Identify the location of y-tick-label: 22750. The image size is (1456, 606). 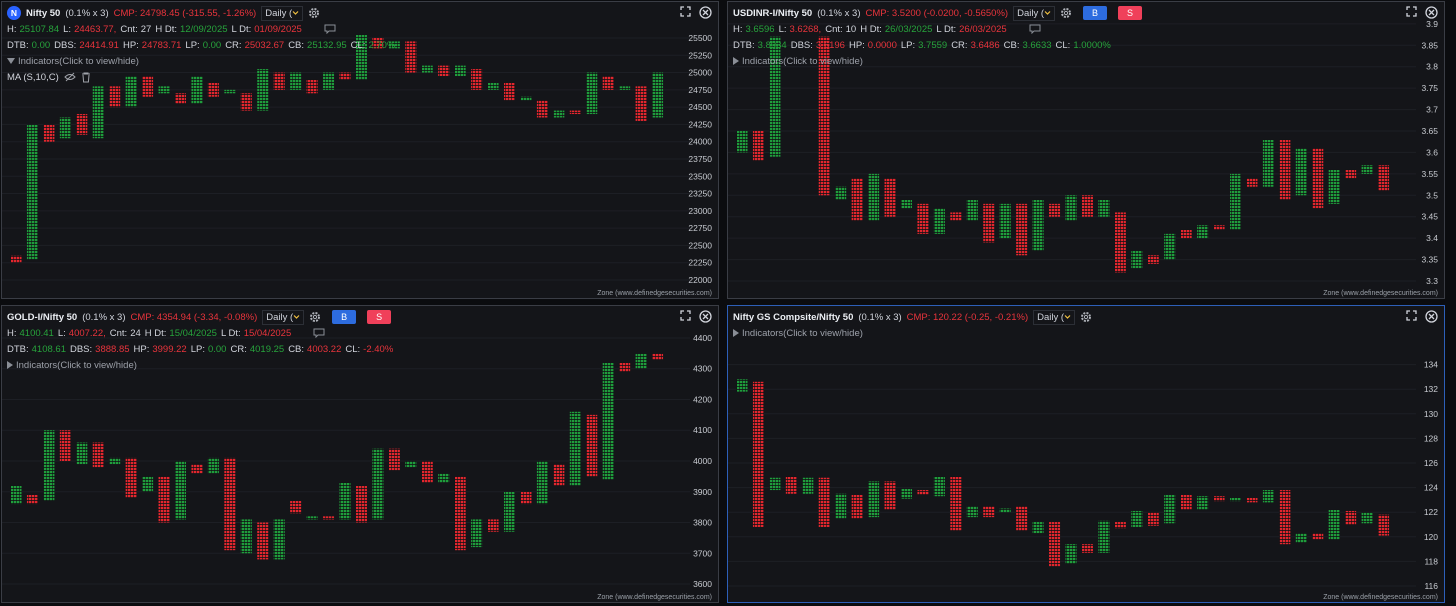
(700, 228).